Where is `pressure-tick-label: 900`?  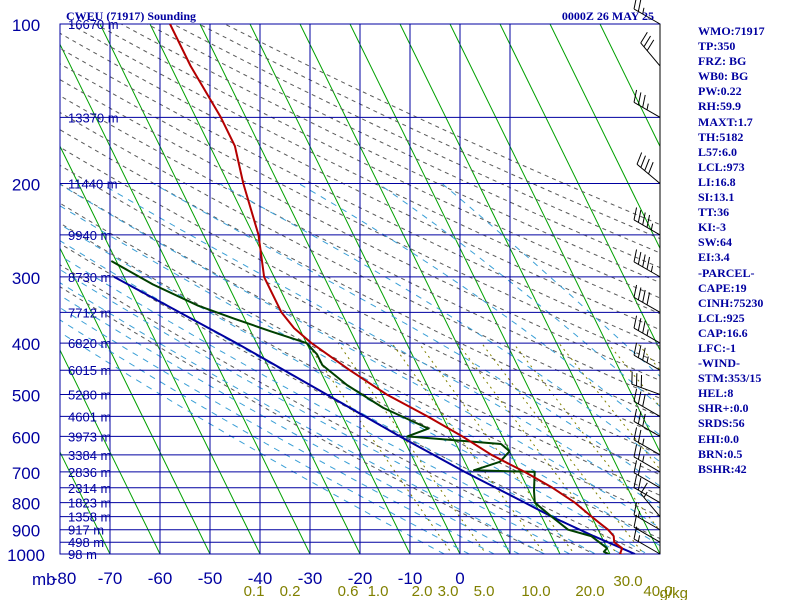 pressure-tick-label: 900 is located at coordinates (26, 531).